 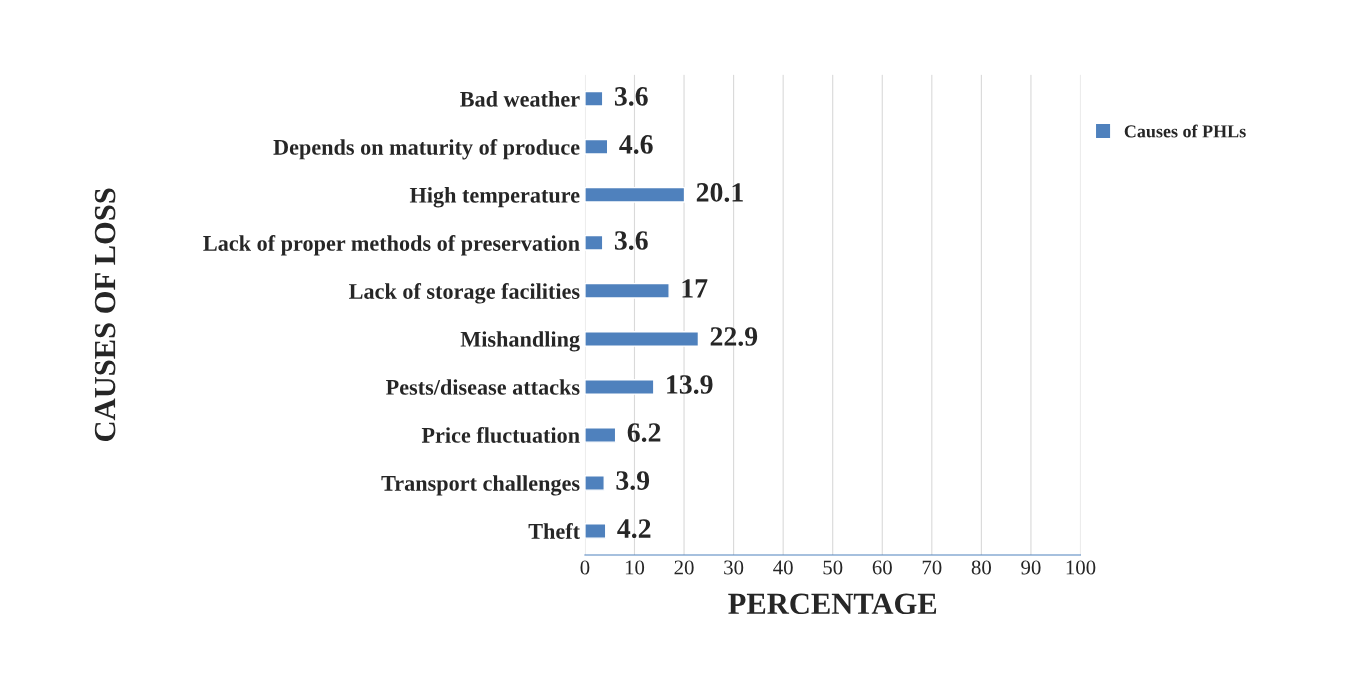 I want to click on data-label: 22.9, so click(x=734, y=336).